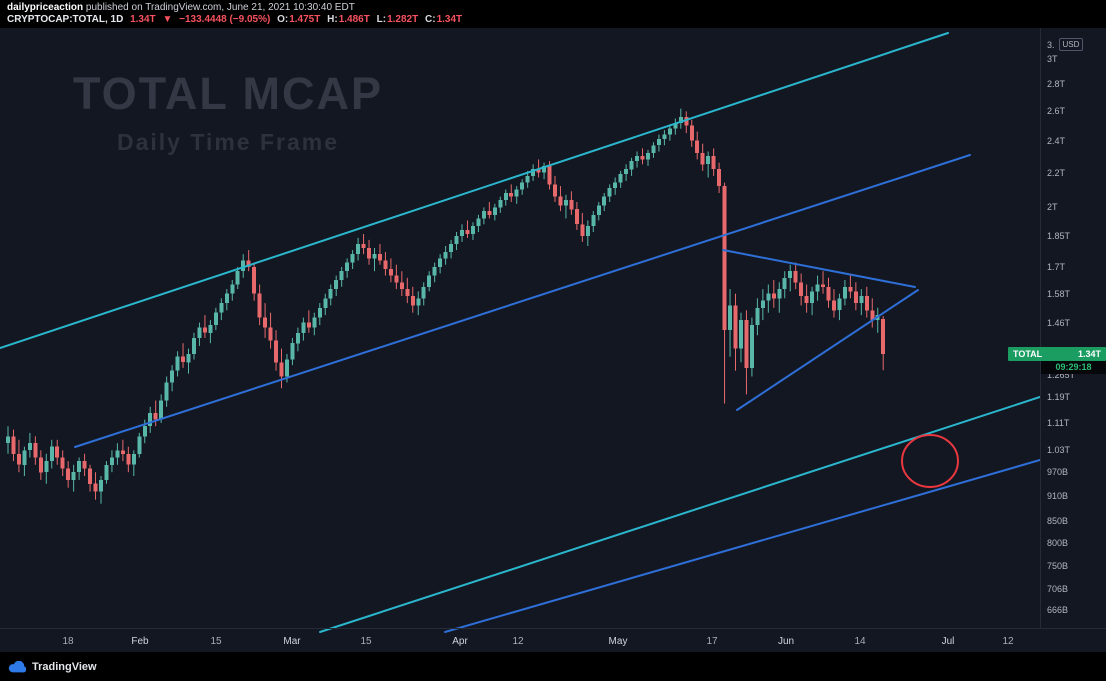 Image resolution: width=1106 pixels, height=681 pixels. What do you see at coordinates (1052, 207) in the screenshot?
I see `price-label: 2T` at bounding box center [1052, 207].